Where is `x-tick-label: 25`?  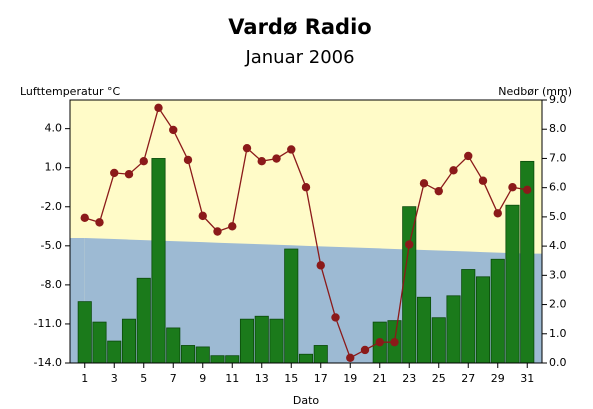
x-tick-label: 25 is located at coordinates (439, 378).